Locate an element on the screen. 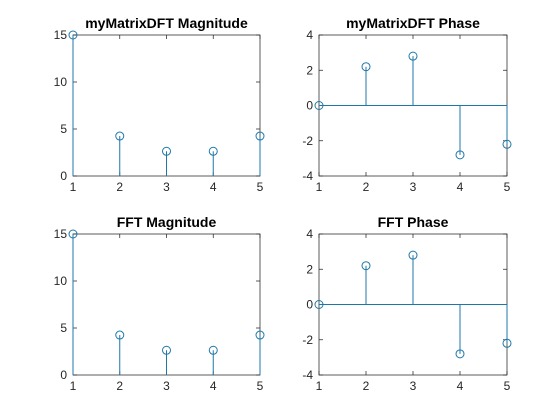  chart-title: myMatrixDFT Phase is located at coordinates (413, 23).